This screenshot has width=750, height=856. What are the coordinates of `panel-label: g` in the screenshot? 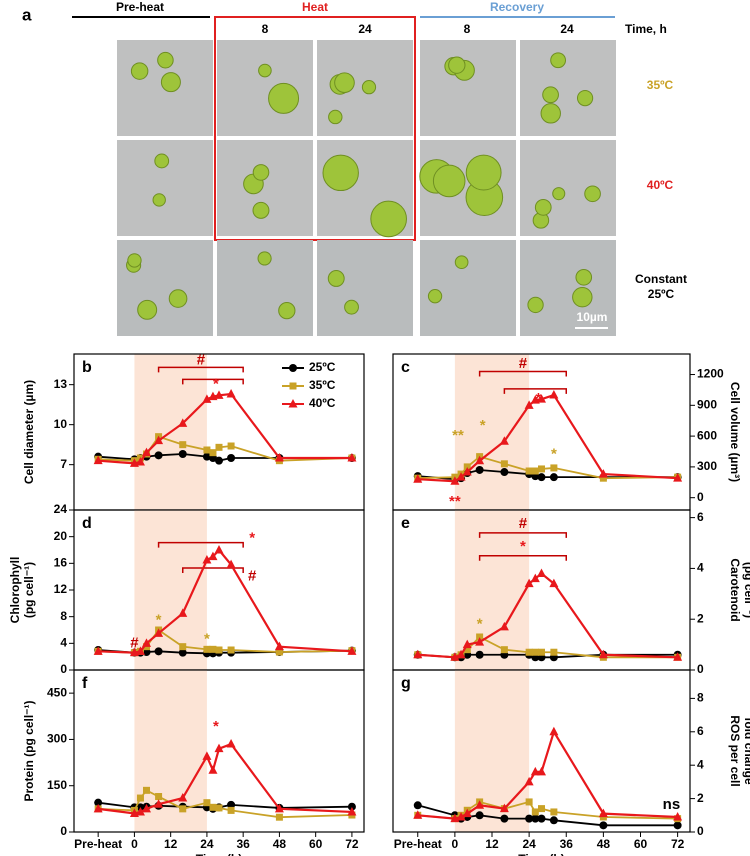 It's located at (406, 683).